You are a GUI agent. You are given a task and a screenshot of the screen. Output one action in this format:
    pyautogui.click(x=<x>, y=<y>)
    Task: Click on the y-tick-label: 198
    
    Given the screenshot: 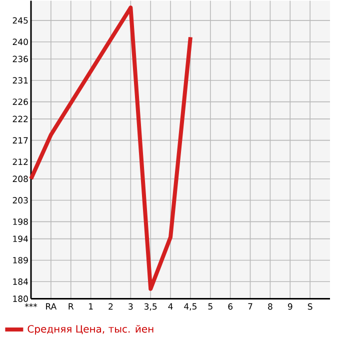 What is the action you would take?
    pyautogui.click(x=20, y=221)
    